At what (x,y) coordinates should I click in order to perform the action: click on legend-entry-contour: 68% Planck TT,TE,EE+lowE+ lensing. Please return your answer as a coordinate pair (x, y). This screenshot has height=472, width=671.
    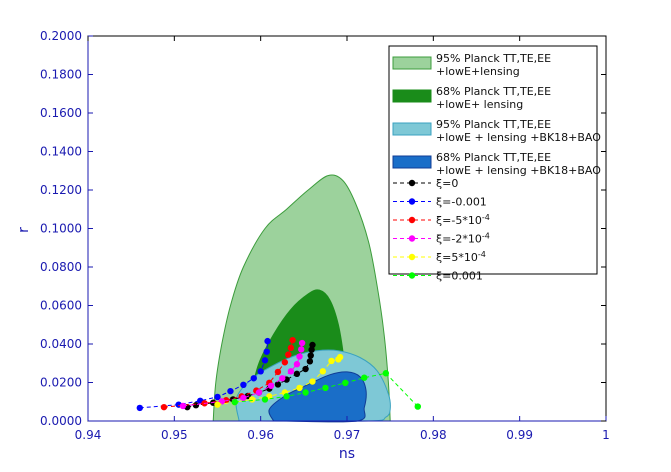
    Looking at the image, I should click on (471, 98).